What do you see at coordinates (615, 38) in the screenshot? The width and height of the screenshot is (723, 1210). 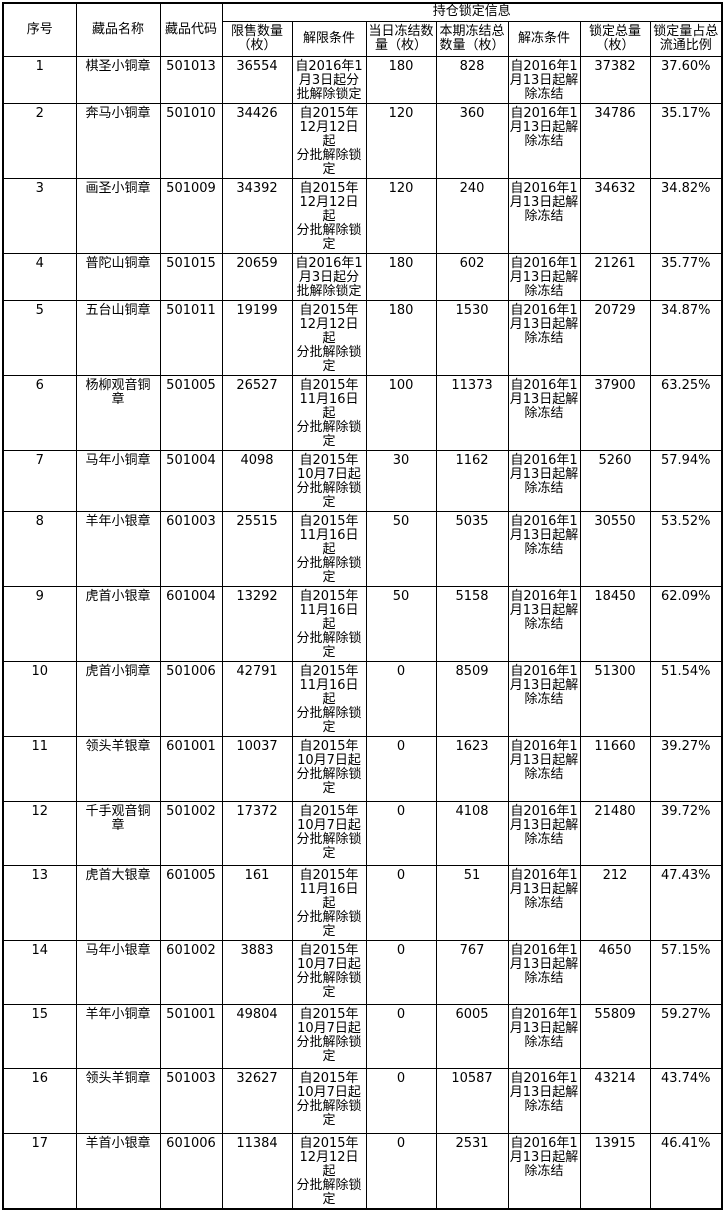 I see `header-locked-total: 锁定总量 （枚）` at bounding box center [615, 38].